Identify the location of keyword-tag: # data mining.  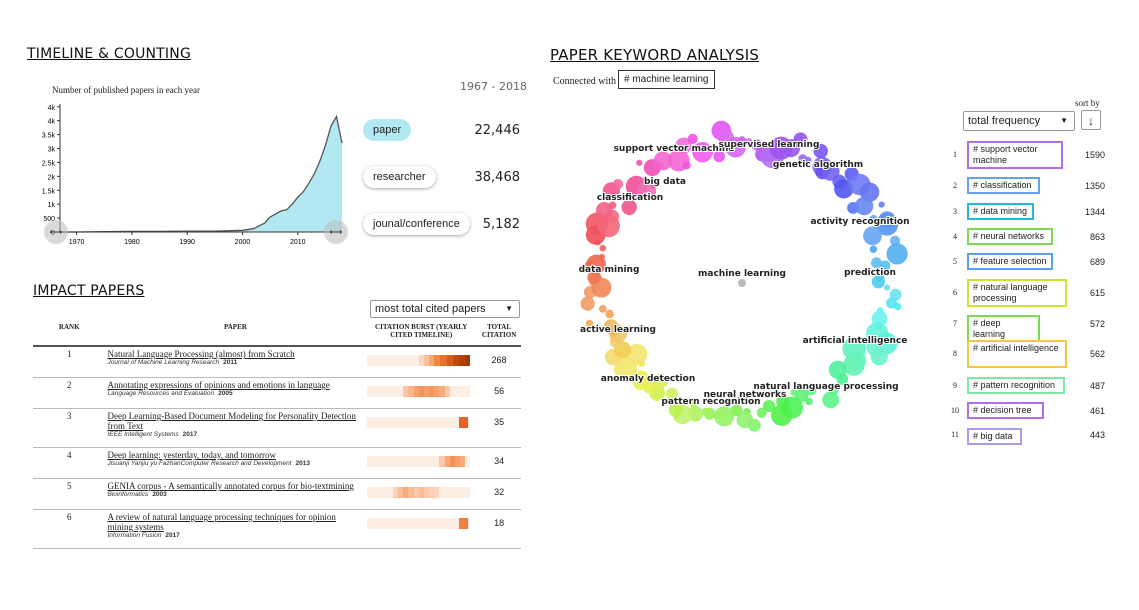
(1000, 211).